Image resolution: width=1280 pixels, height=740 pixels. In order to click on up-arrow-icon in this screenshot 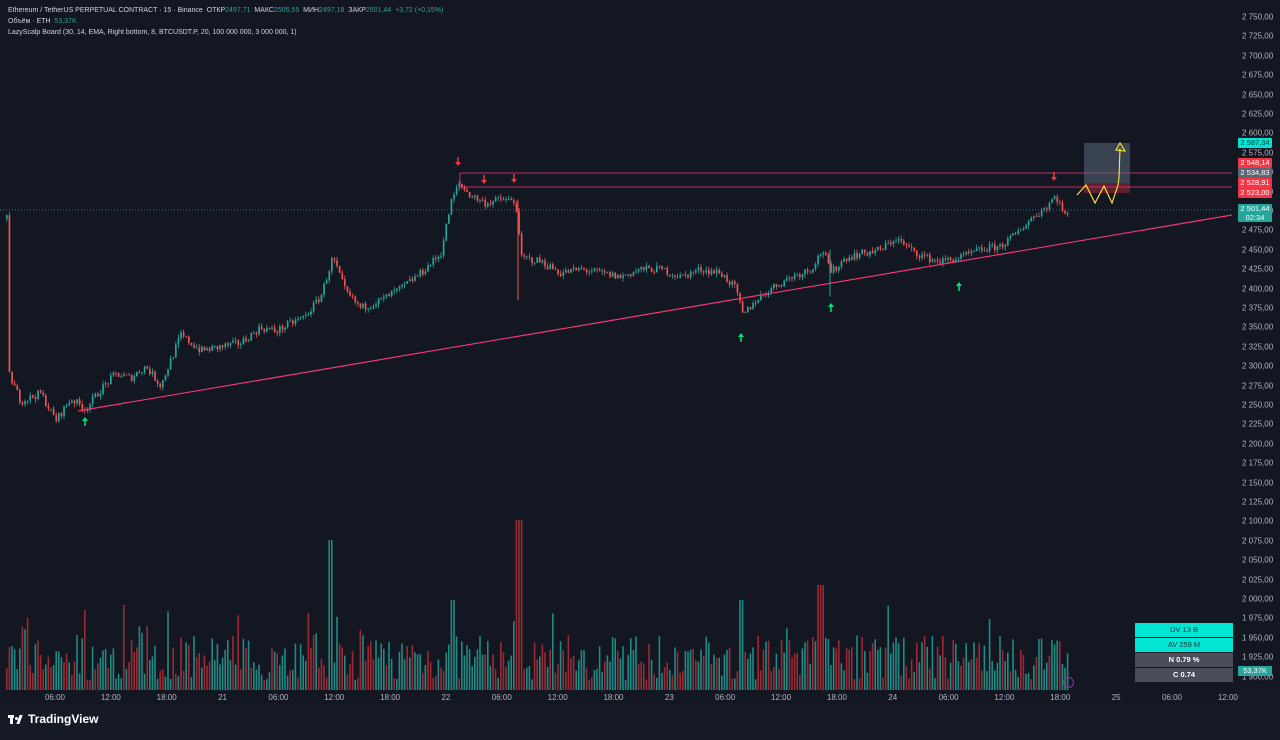, I will do `click(741, 335)`.